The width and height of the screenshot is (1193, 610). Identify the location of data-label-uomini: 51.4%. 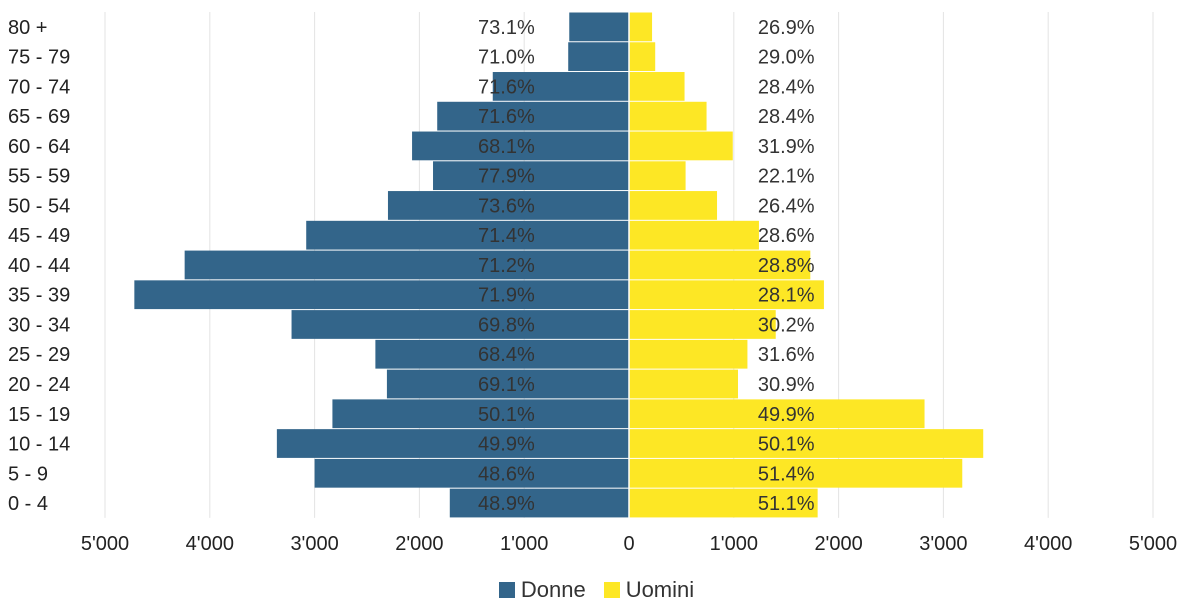
(786, 474).